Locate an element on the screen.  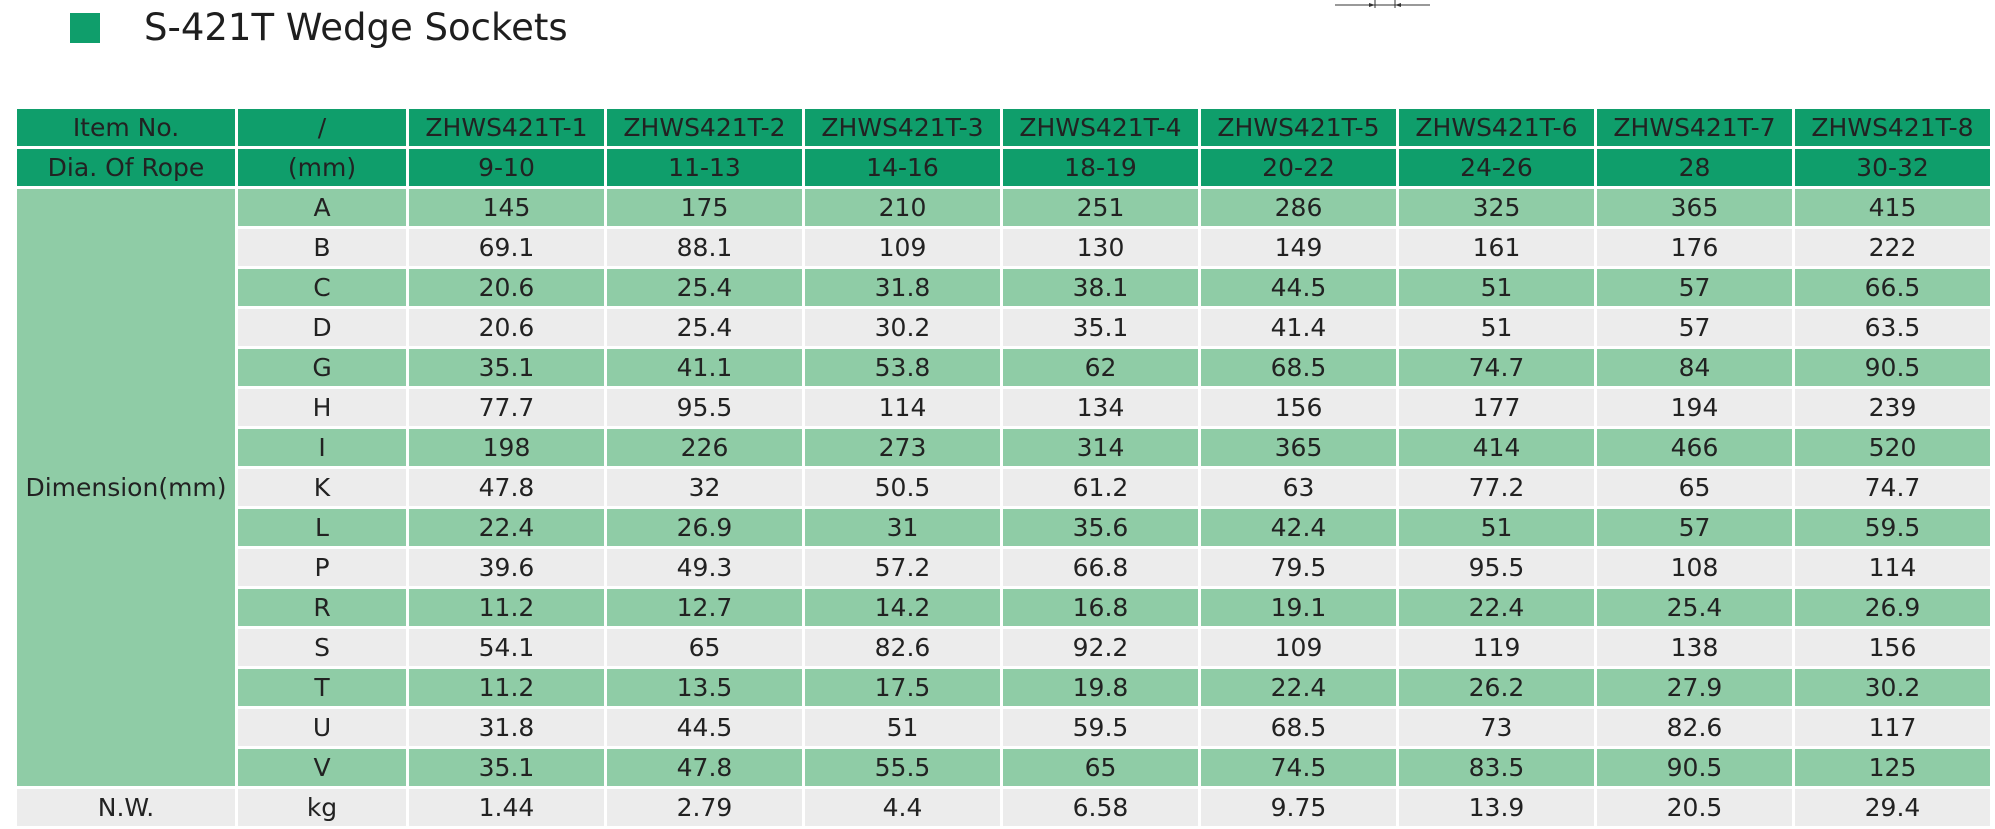
header-value-cell: 20-22 is located at coordinates (1298, 167).